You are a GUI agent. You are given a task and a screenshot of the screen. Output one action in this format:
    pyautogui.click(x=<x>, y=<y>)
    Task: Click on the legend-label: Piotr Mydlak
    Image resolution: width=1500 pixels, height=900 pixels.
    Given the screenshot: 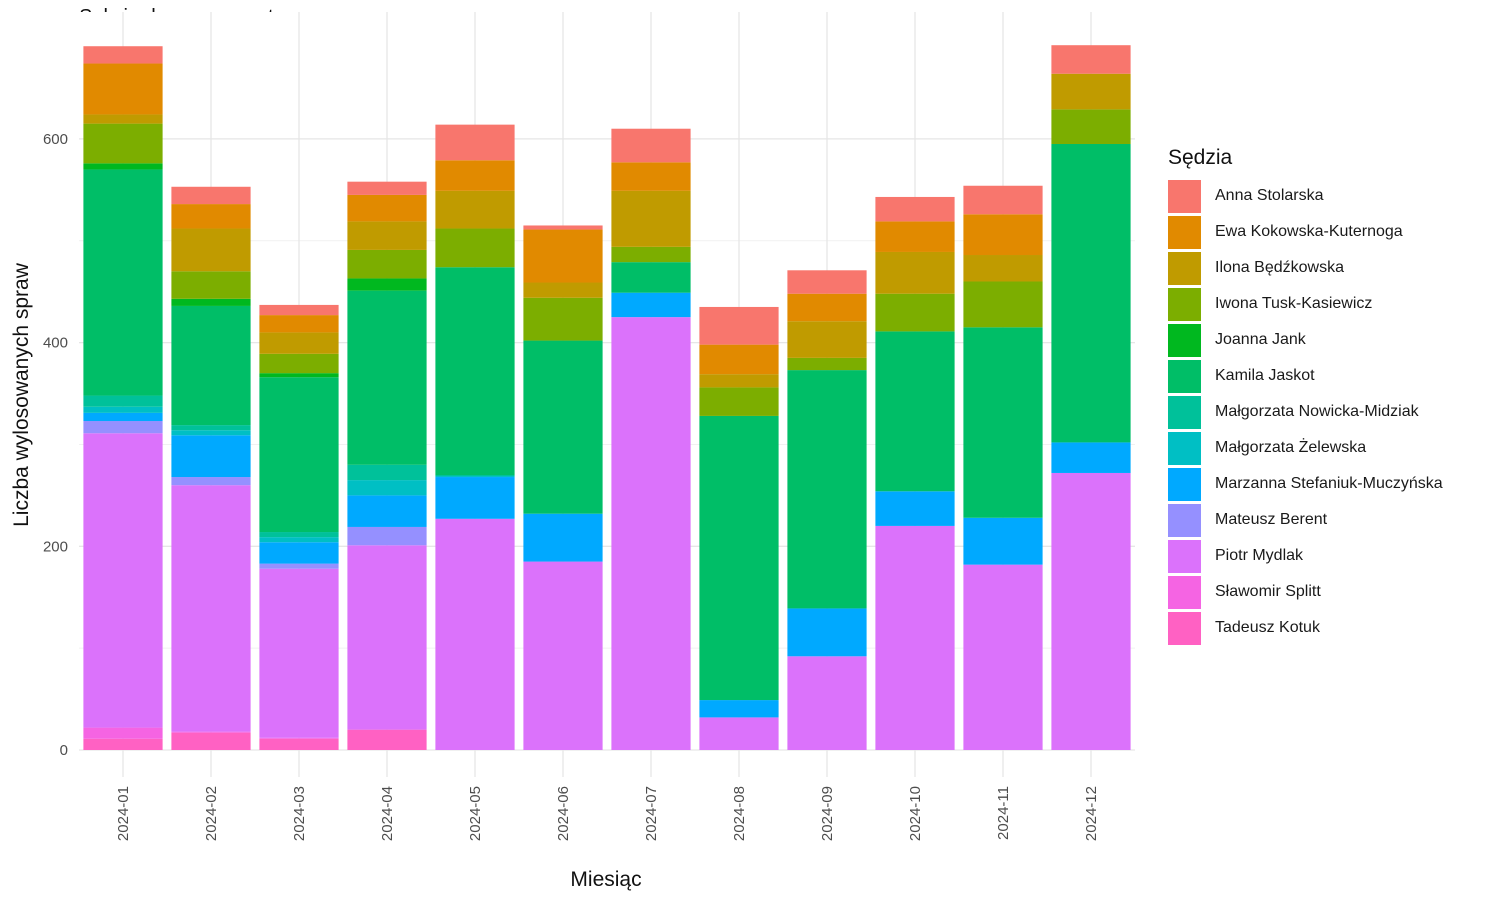 What is the action you would take?
    pyautogui.click(x=1259, y=555)
    